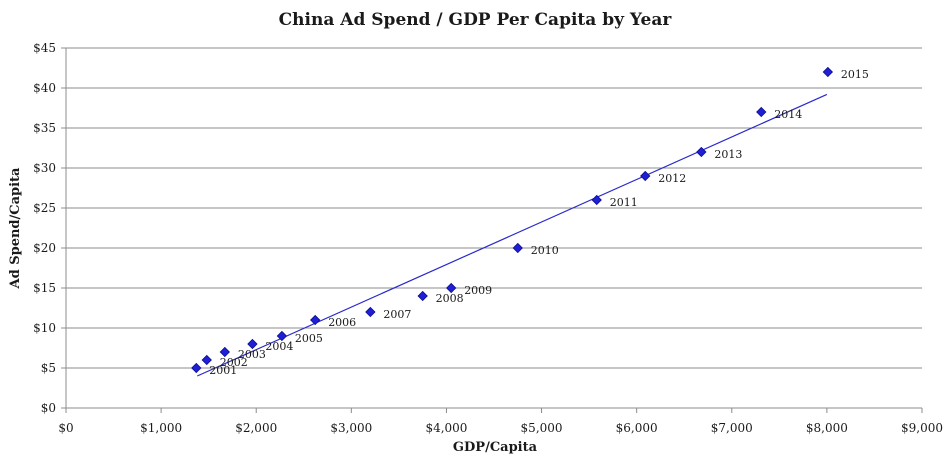  Describe the element at coordinates (44, 168) in the screenshot. I see `y-tick-label: $30` at that location.